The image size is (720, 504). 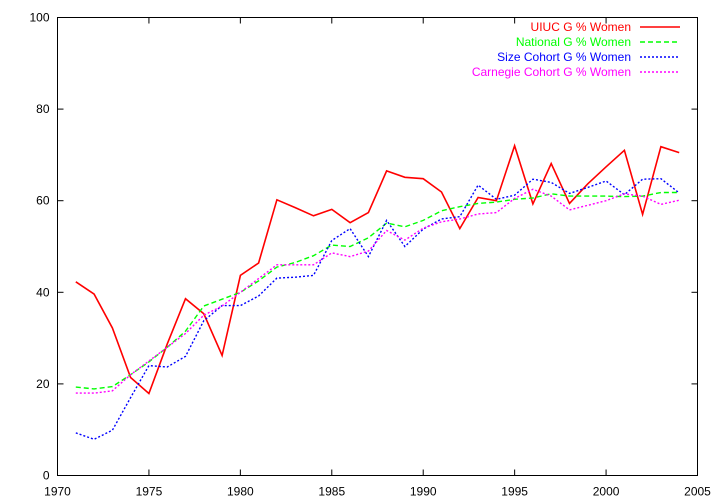 I want to click on y-tick-label: 0, so click(x=46, y=476).